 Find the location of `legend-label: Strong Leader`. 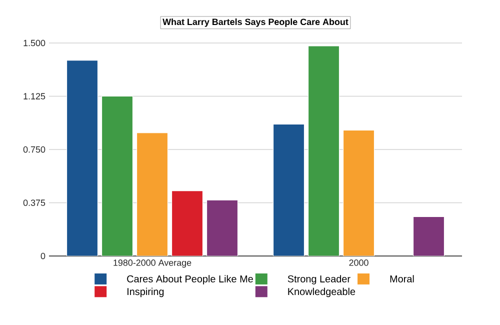

legend-label: Strong Leader is located at coordinates (319, 279).